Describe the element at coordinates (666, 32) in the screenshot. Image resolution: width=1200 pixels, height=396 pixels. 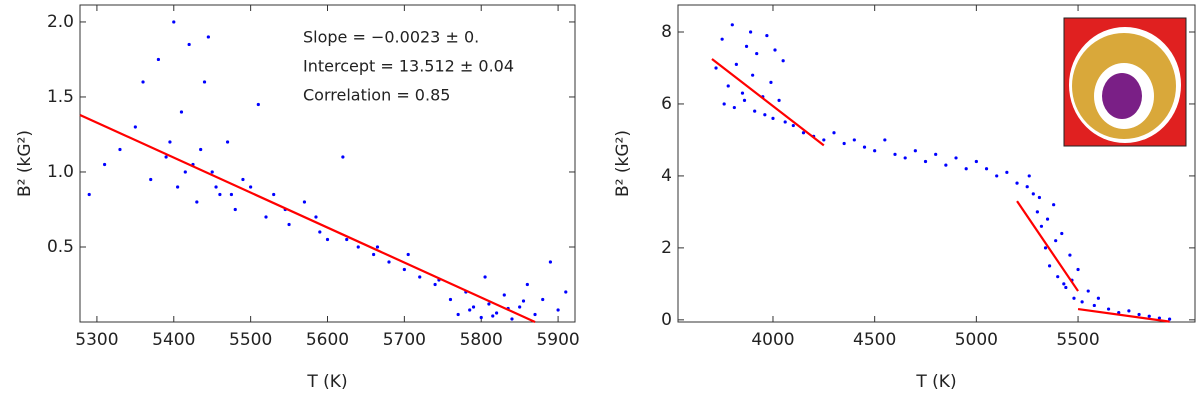
I see `y-tick-label: 8` at that location.